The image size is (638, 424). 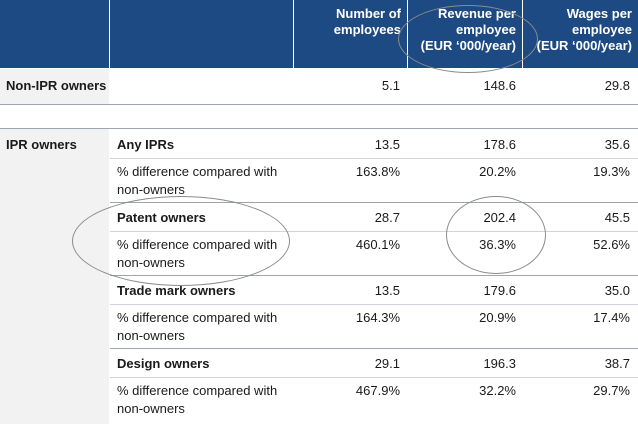 What do you see at coordinates (497, 390) in the screenshot?
I see `group-design-diff-revenue: 32.2%` at bounding box center [497, 390].